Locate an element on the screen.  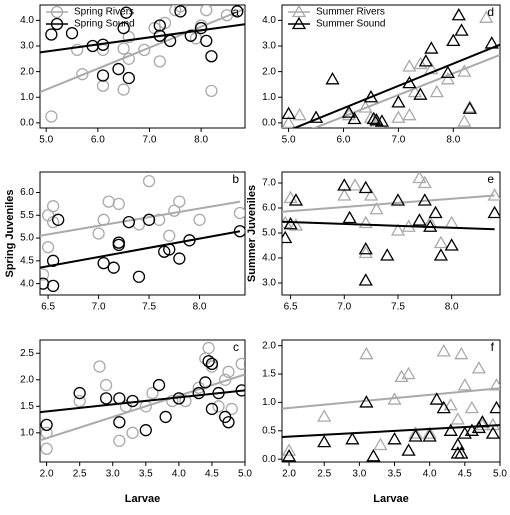
y-tick-label: 1.5 is located at coordinates (269, 374).